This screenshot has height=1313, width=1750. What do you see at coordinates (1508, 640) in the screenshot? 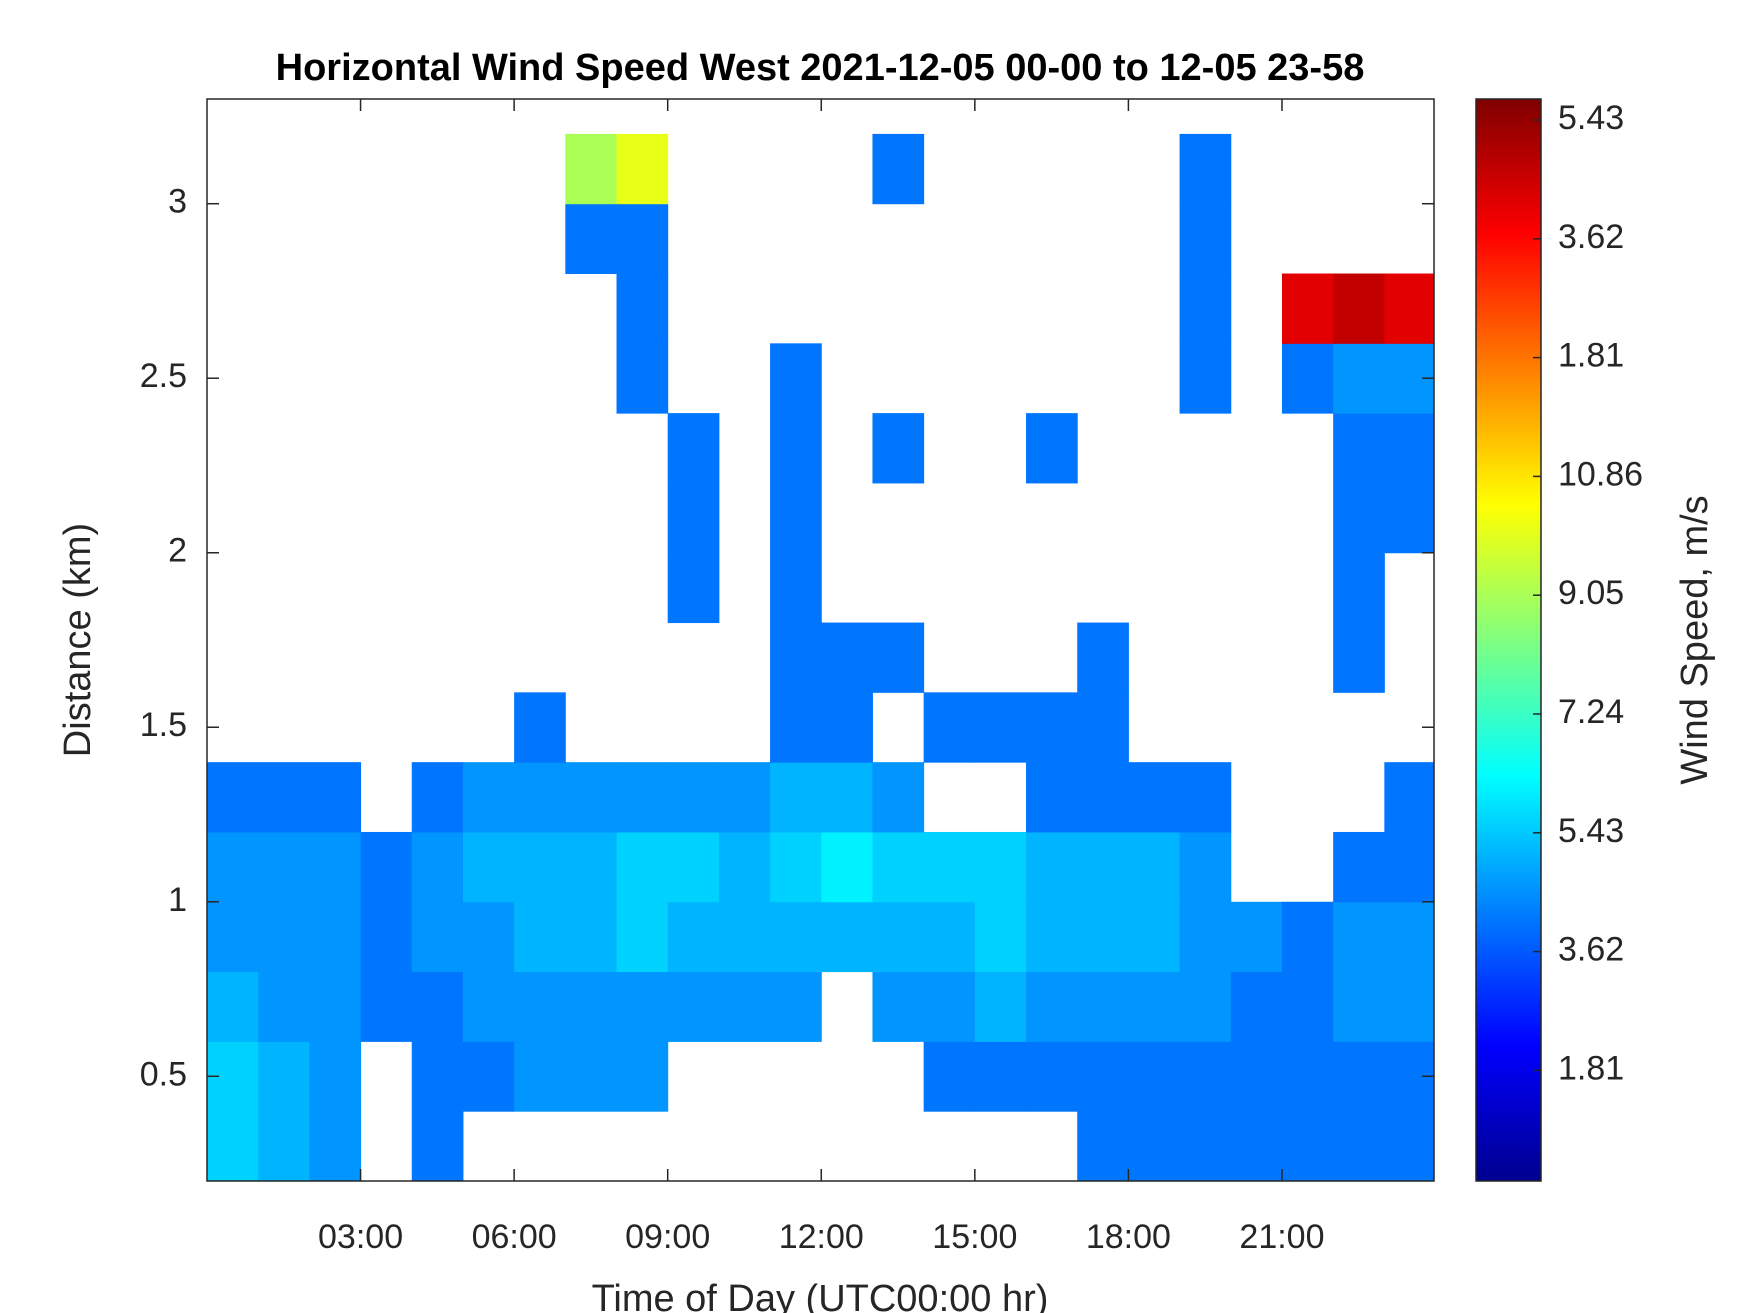
I see `colorbar` at bounding box center [1508, 640].